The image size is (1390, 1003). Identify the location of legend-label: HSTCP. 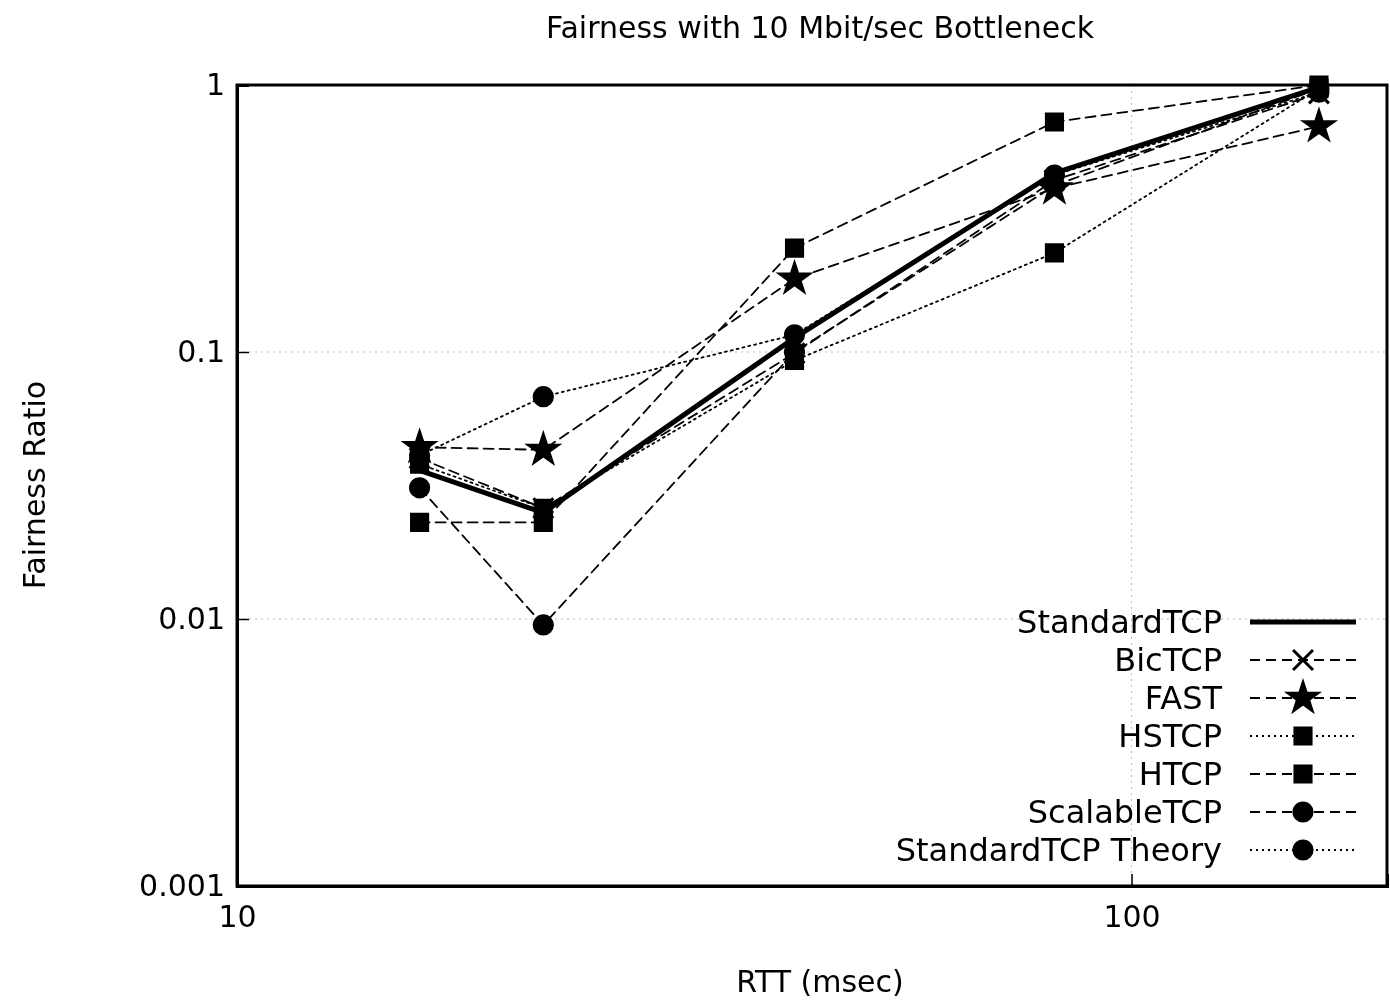
(1170, 736).